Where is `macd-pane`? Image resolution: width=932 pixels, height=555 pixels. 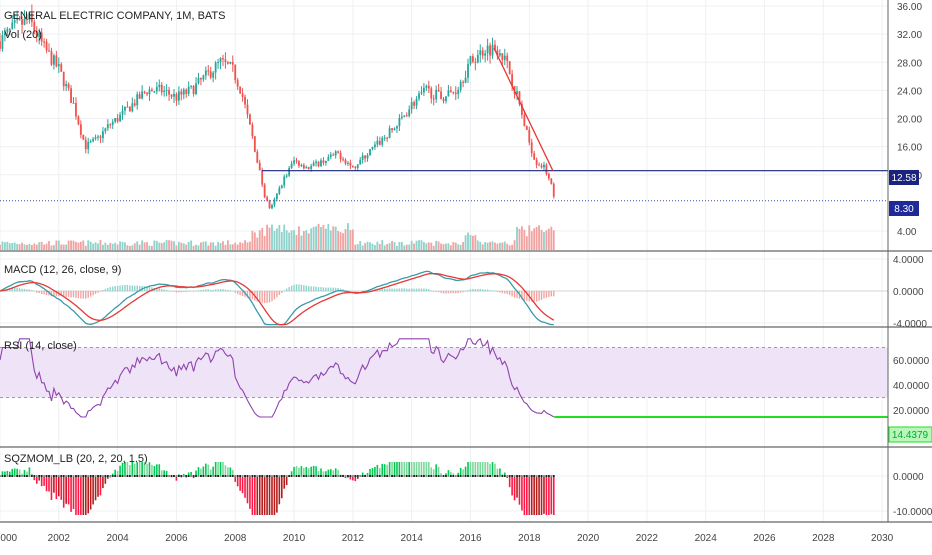 macd-pane is located at coordinates (444, 298).